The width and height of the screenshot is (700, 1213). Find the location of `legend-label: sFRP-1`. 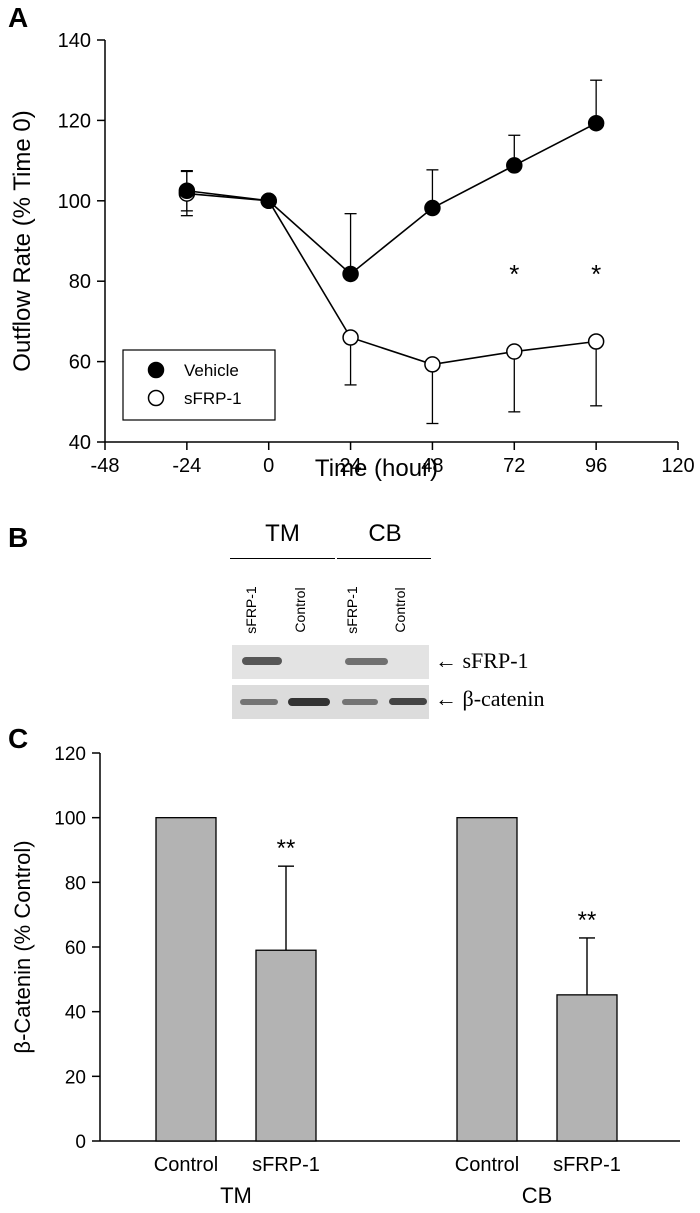

legend-label: sFRP-1 is located at coordinates (213, 398).